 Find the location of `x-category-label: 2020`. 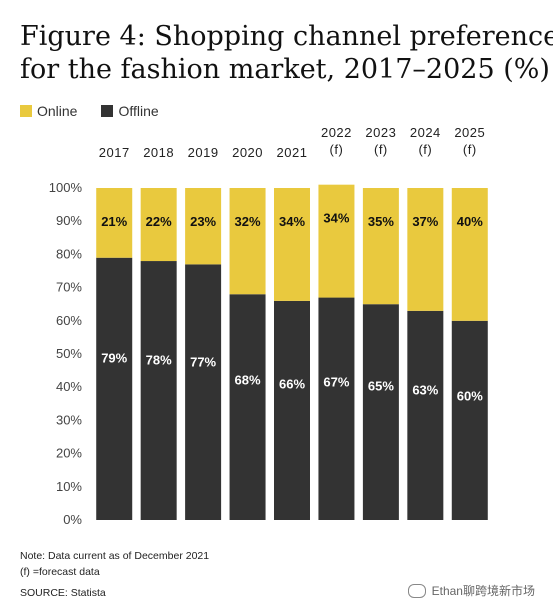

x-category-label: 2020 is located at coordinates (247, 152).